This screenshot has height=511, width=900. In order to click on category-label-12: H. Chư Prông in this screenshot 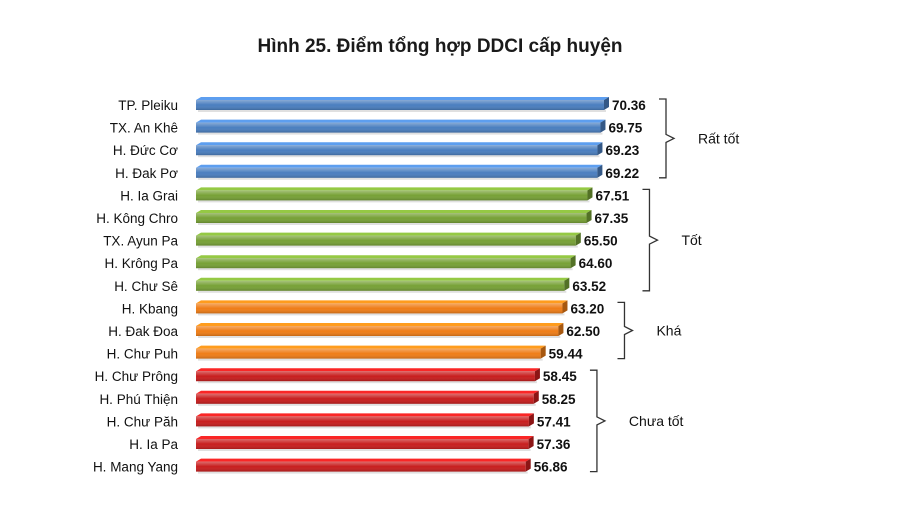, I will do `click(136, 376)`.